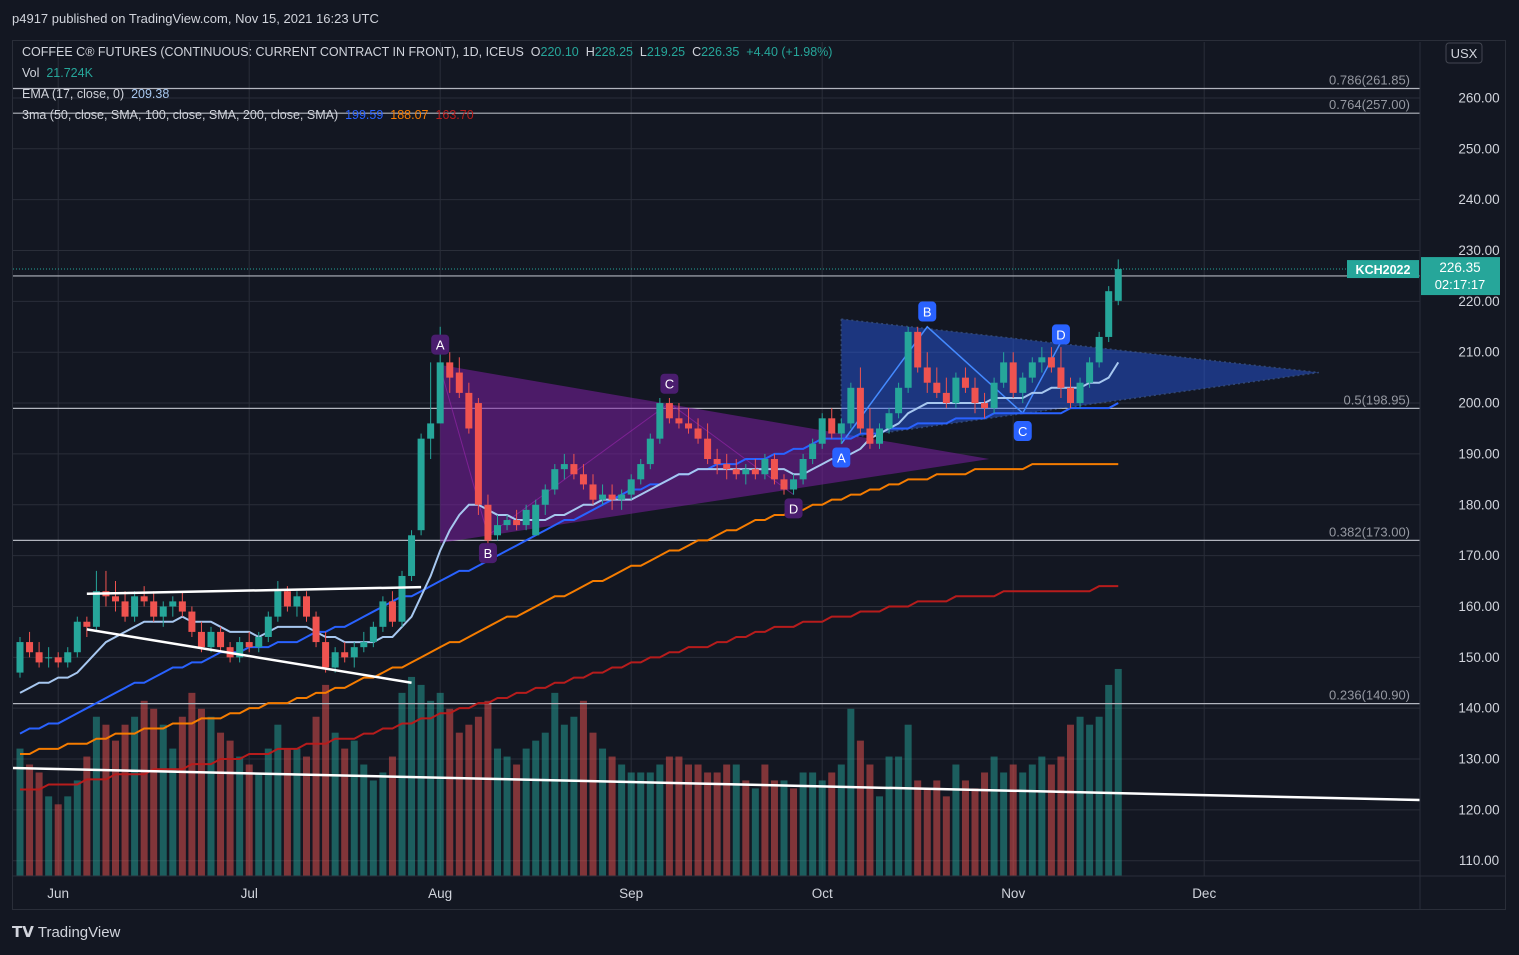 This screenshot has height=955, width=1519. I want to click on price-tag-value: 226.35, so click(1459, 267).